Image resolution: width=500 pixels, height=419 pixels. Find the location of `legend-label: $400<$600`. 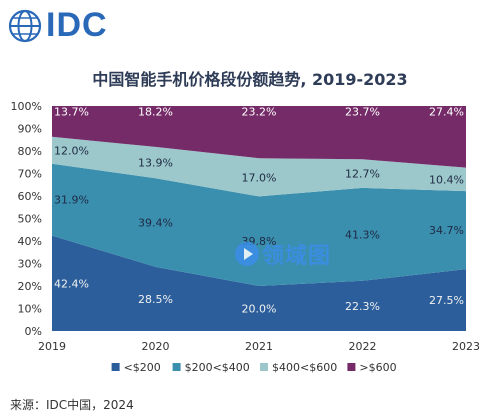

legend-label: $400<$600 is located at coordinates (304, 367).